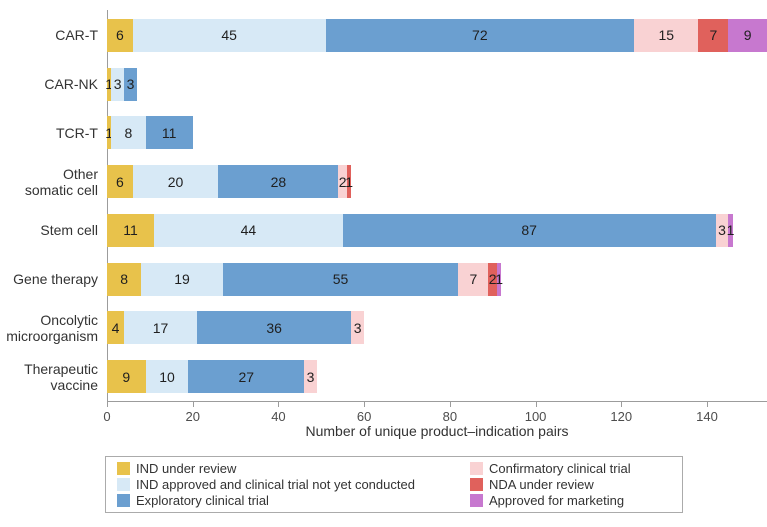  I want to click on legend-label: NDA under review, so click(541, 484).